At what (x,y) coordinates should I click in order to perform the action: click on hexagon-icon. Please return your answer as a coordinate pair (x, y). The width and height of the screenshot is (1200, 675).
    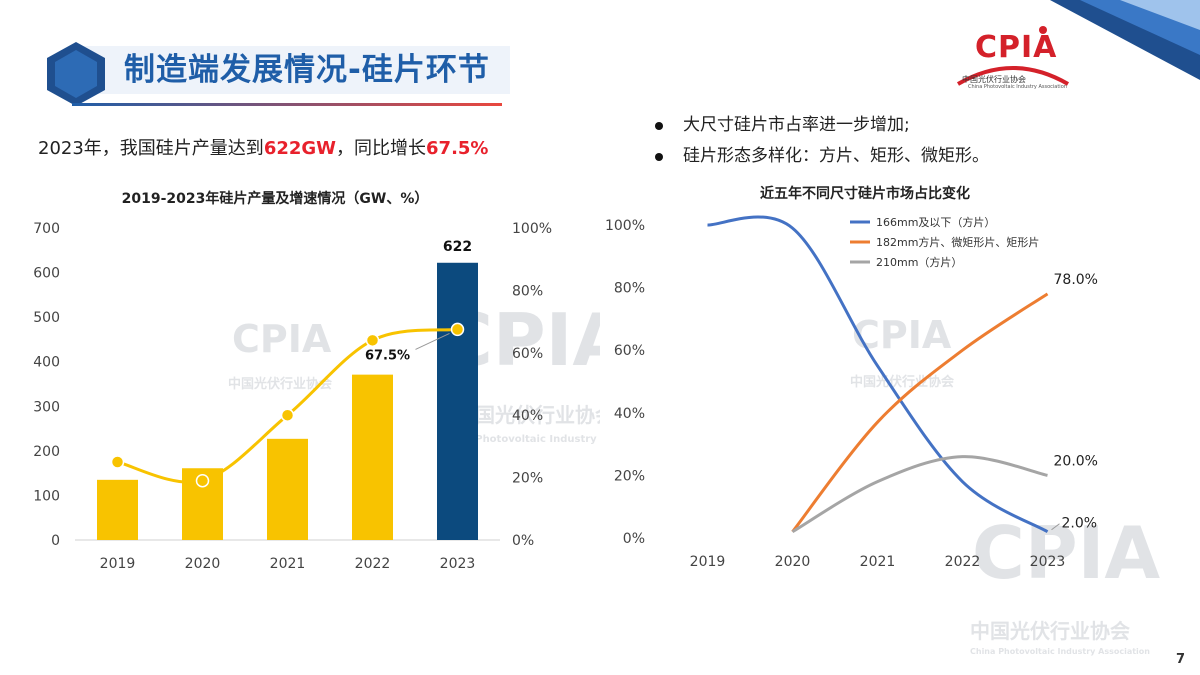
    Looking at the image, I should click on (76, 74).